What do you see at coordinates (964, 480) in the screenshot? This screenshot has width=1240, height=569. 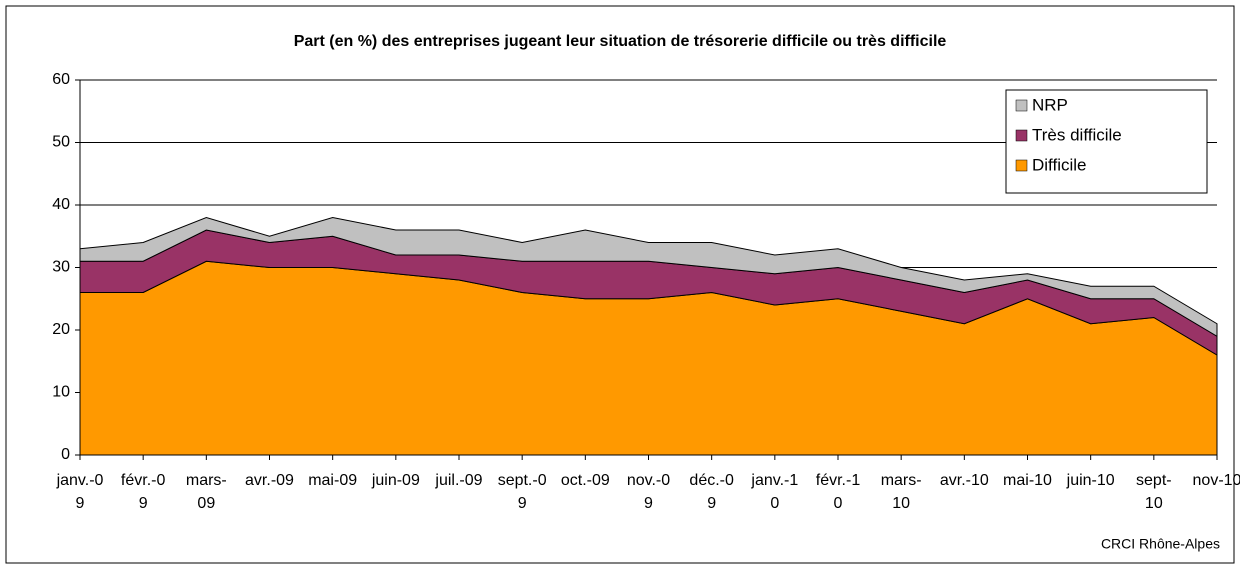 I see `x-tick-label: avr.-10` at bounding box center [964, 480].